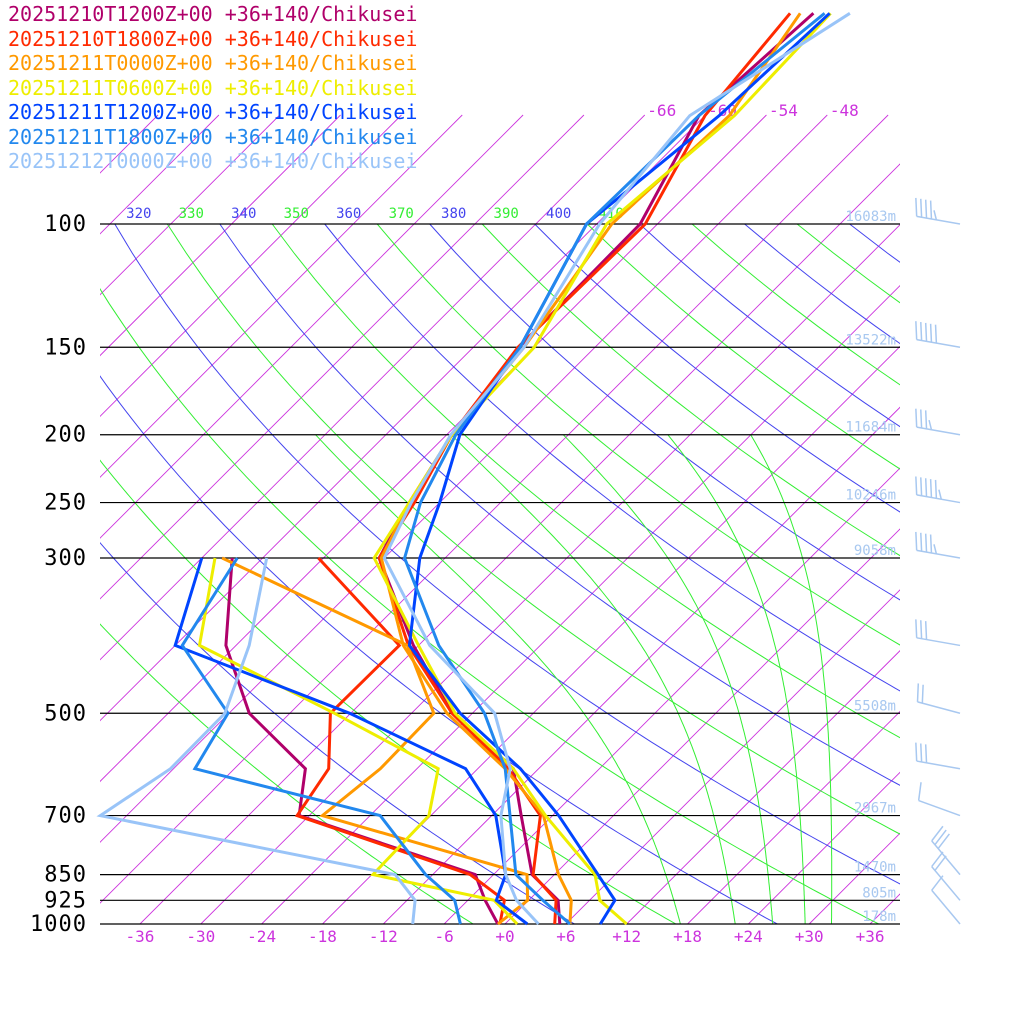  I want to click on temperature-tick-label: -18, so click(322, 936).